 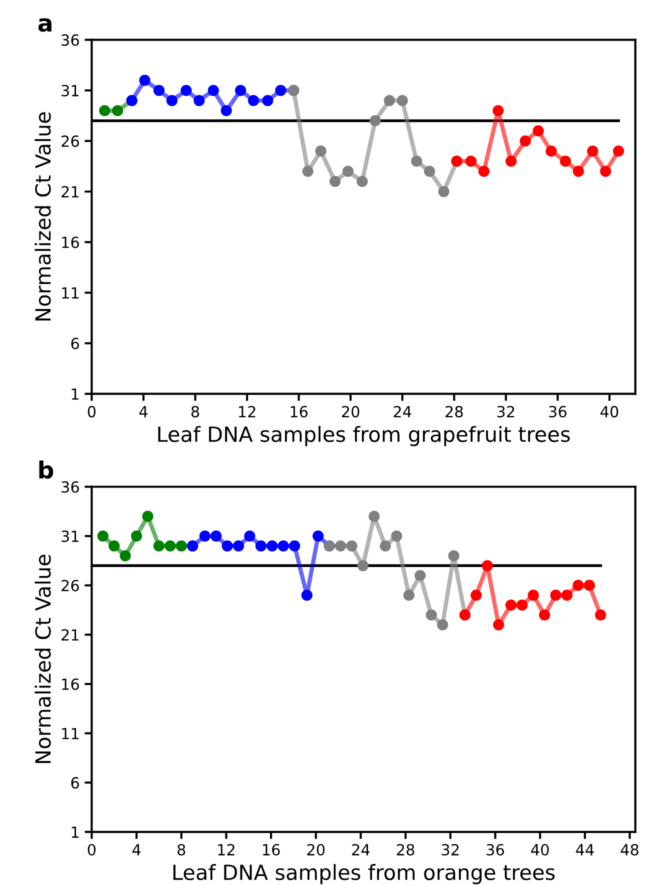 What do you see at coordinates (364, 436) in the screenshot?
I see `x-axis-title: Leaf DNA samples from grapefruit trees` at bounding box center [364, 436].